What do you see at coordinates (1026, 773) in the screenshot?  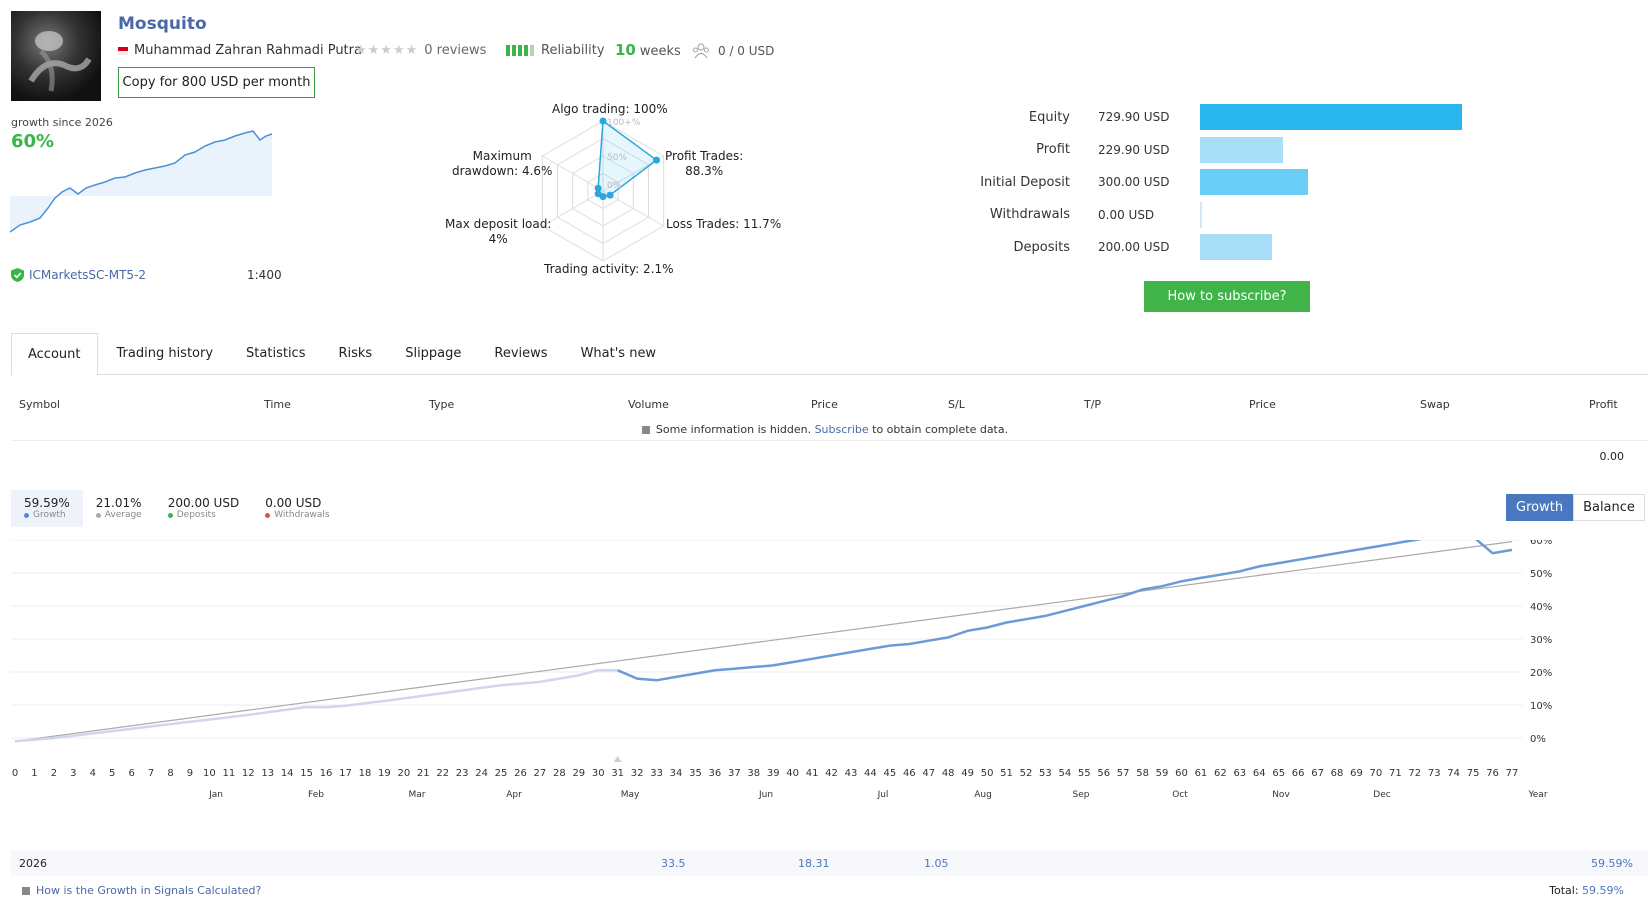 I see `x-tick-label: 52` at bounding box center [1026, 773].